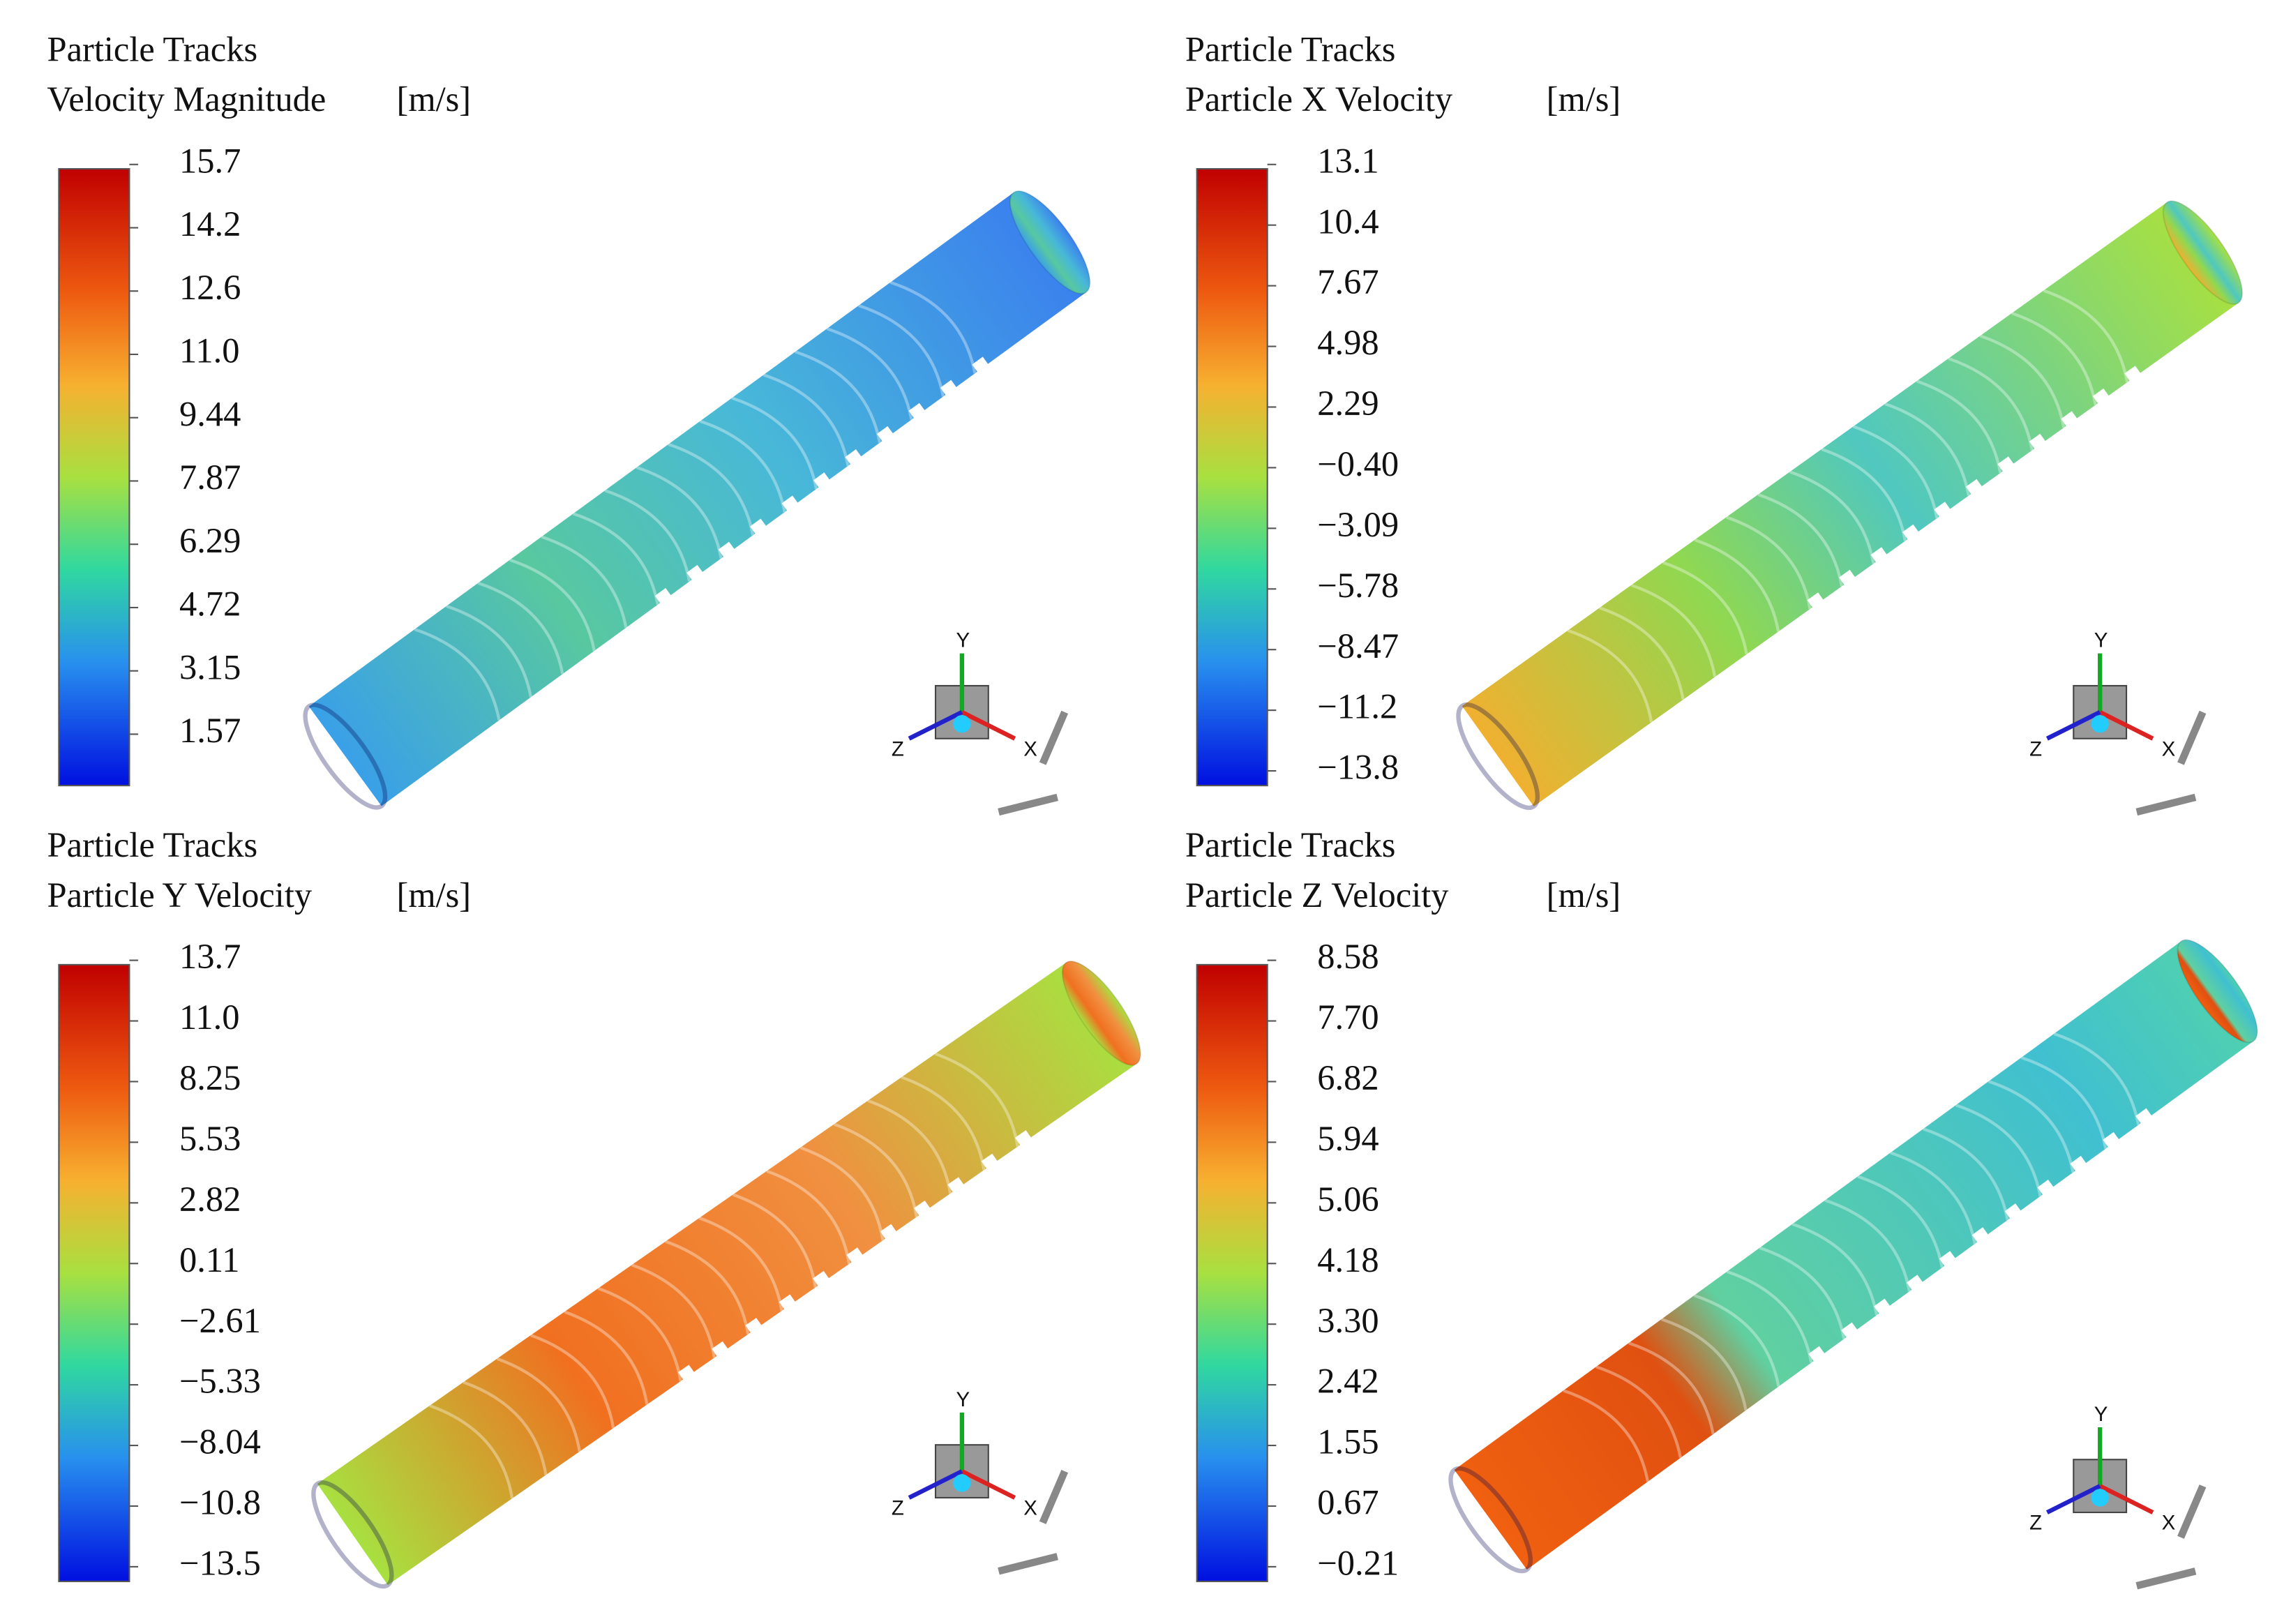  I want to click on colorbar-label: −13.5, so click(220, 1563).